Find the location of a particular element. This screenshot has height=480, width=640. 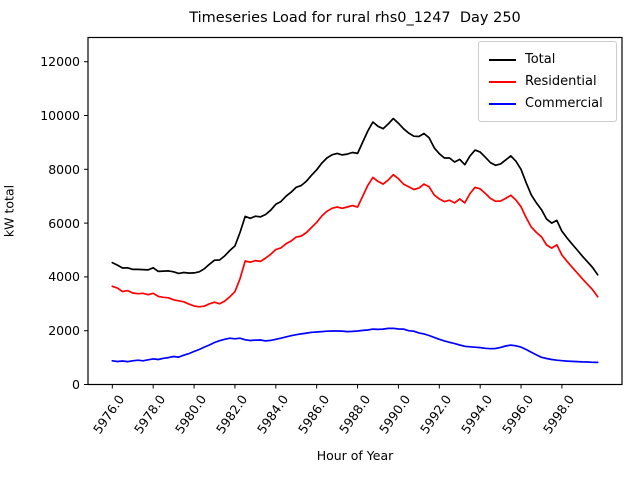

y-tick-label: 12000 is located at coordinates (60, 62).